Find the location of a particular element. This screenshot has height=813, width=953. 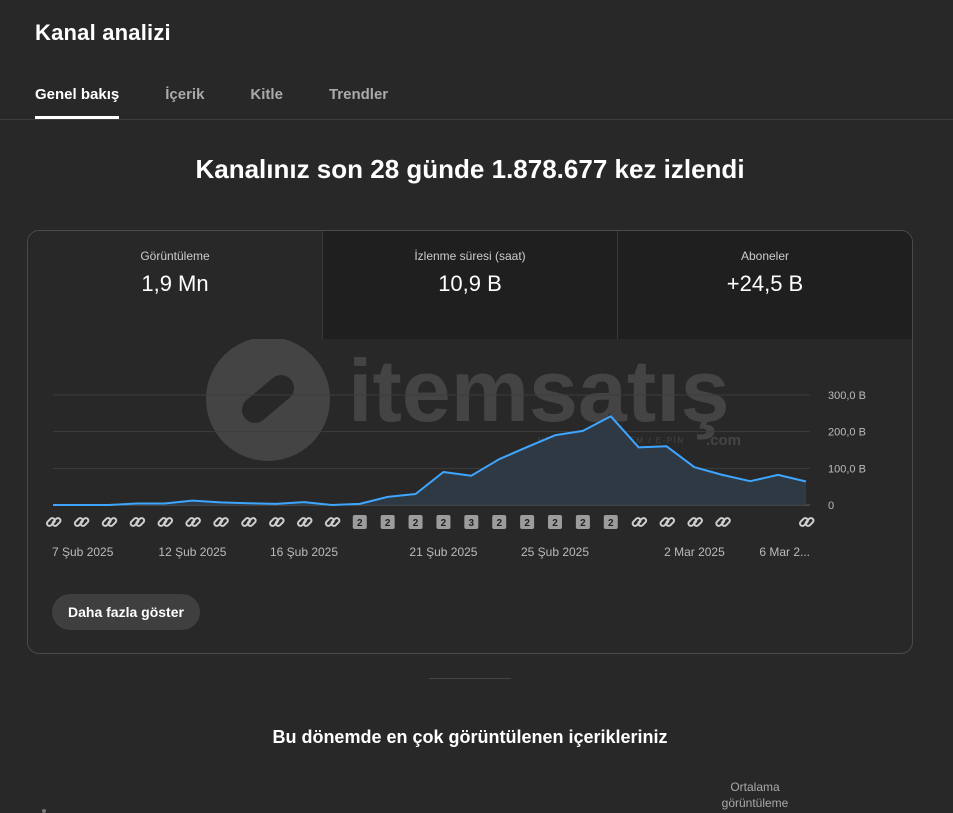

metric-subscribers-value: +24,5 B is located at coordinates (765, 283).